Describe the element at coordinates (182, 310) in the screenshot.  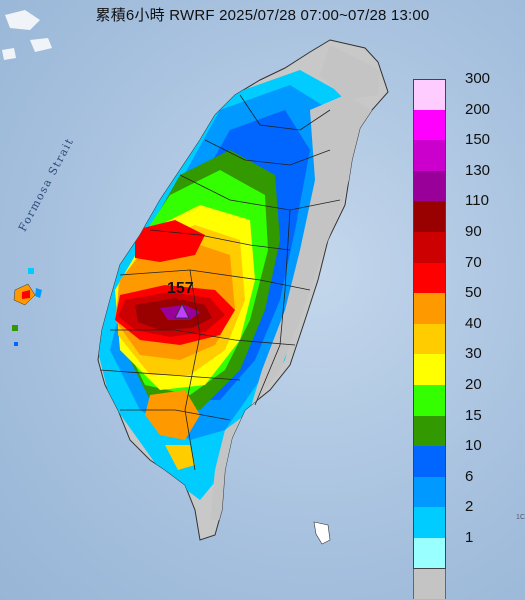
I see `max-rainfall-marker` at that location.